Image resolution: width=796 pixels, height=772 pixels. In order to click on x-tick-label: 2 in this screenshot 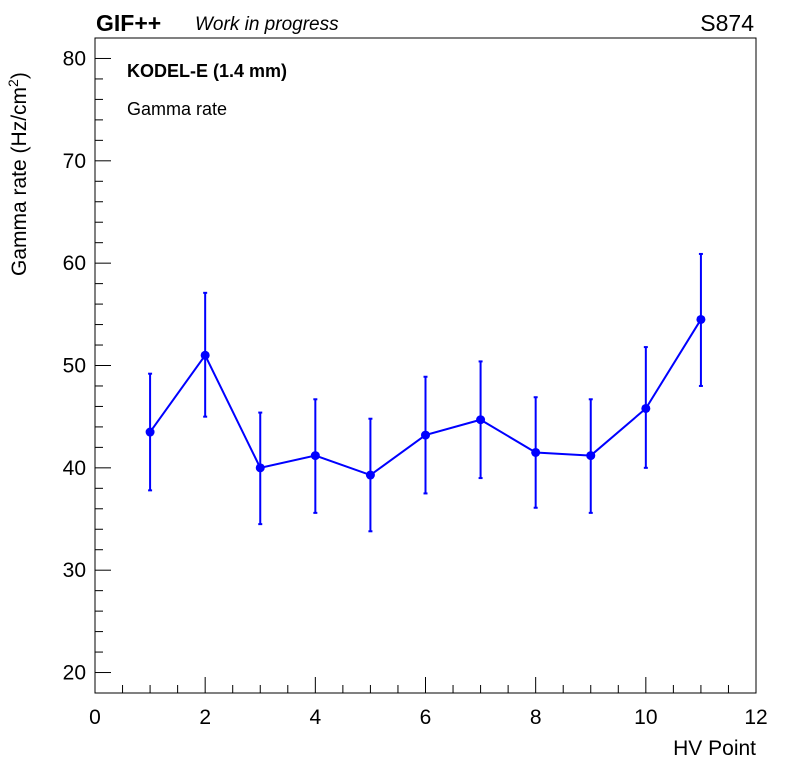, I will do `click(205, 717)`.